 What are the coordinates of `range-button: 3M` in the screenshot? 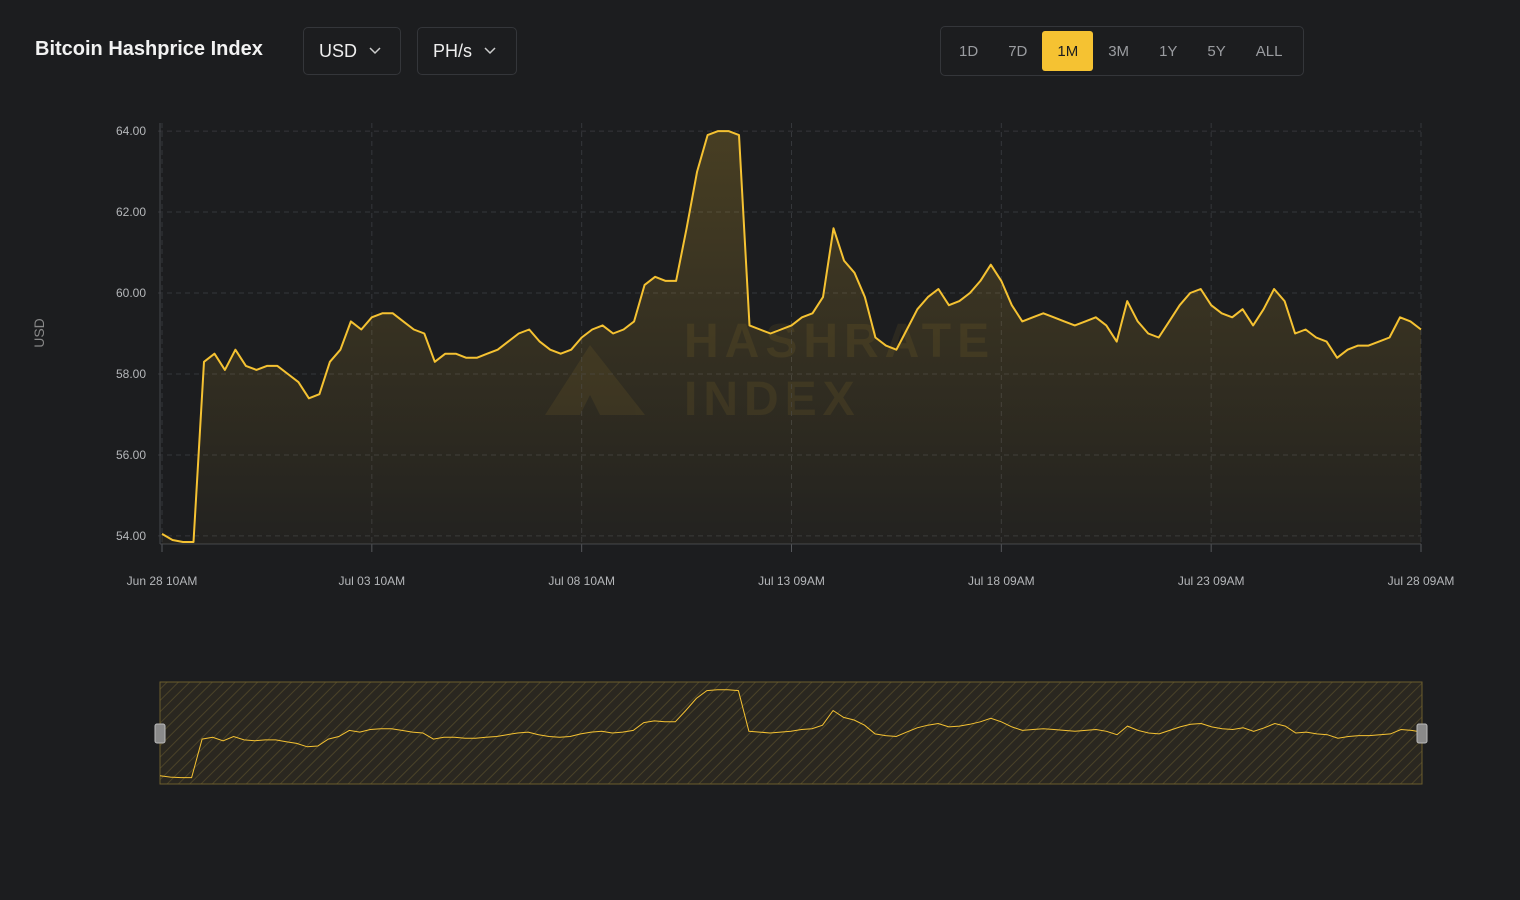 It's located at (1119, 51).